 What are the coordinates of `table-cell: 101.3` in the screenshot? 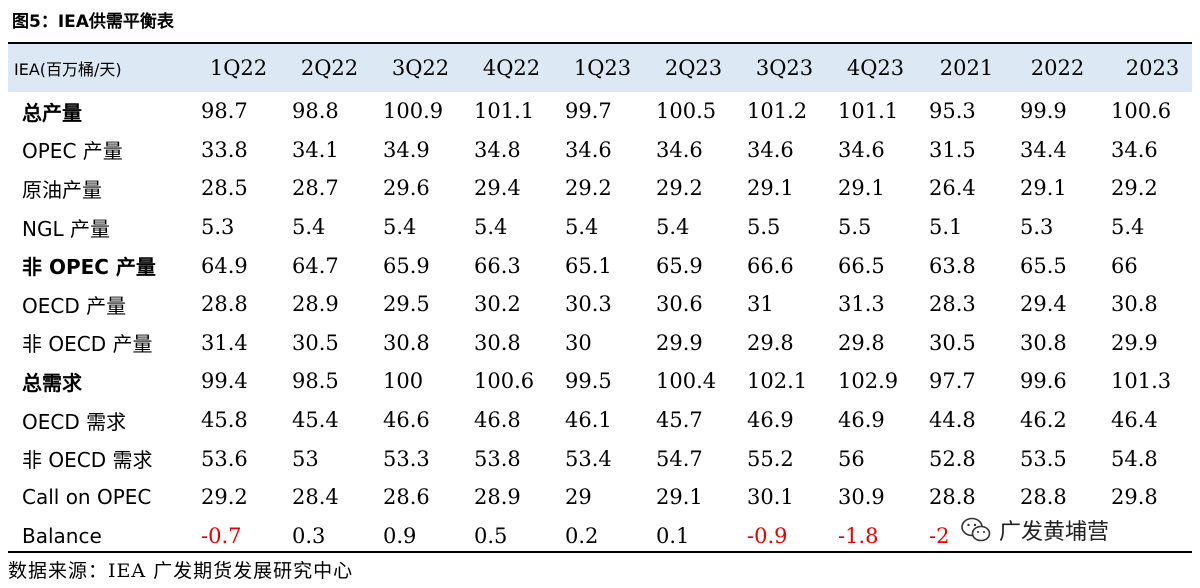 It's located at (1141, 381).